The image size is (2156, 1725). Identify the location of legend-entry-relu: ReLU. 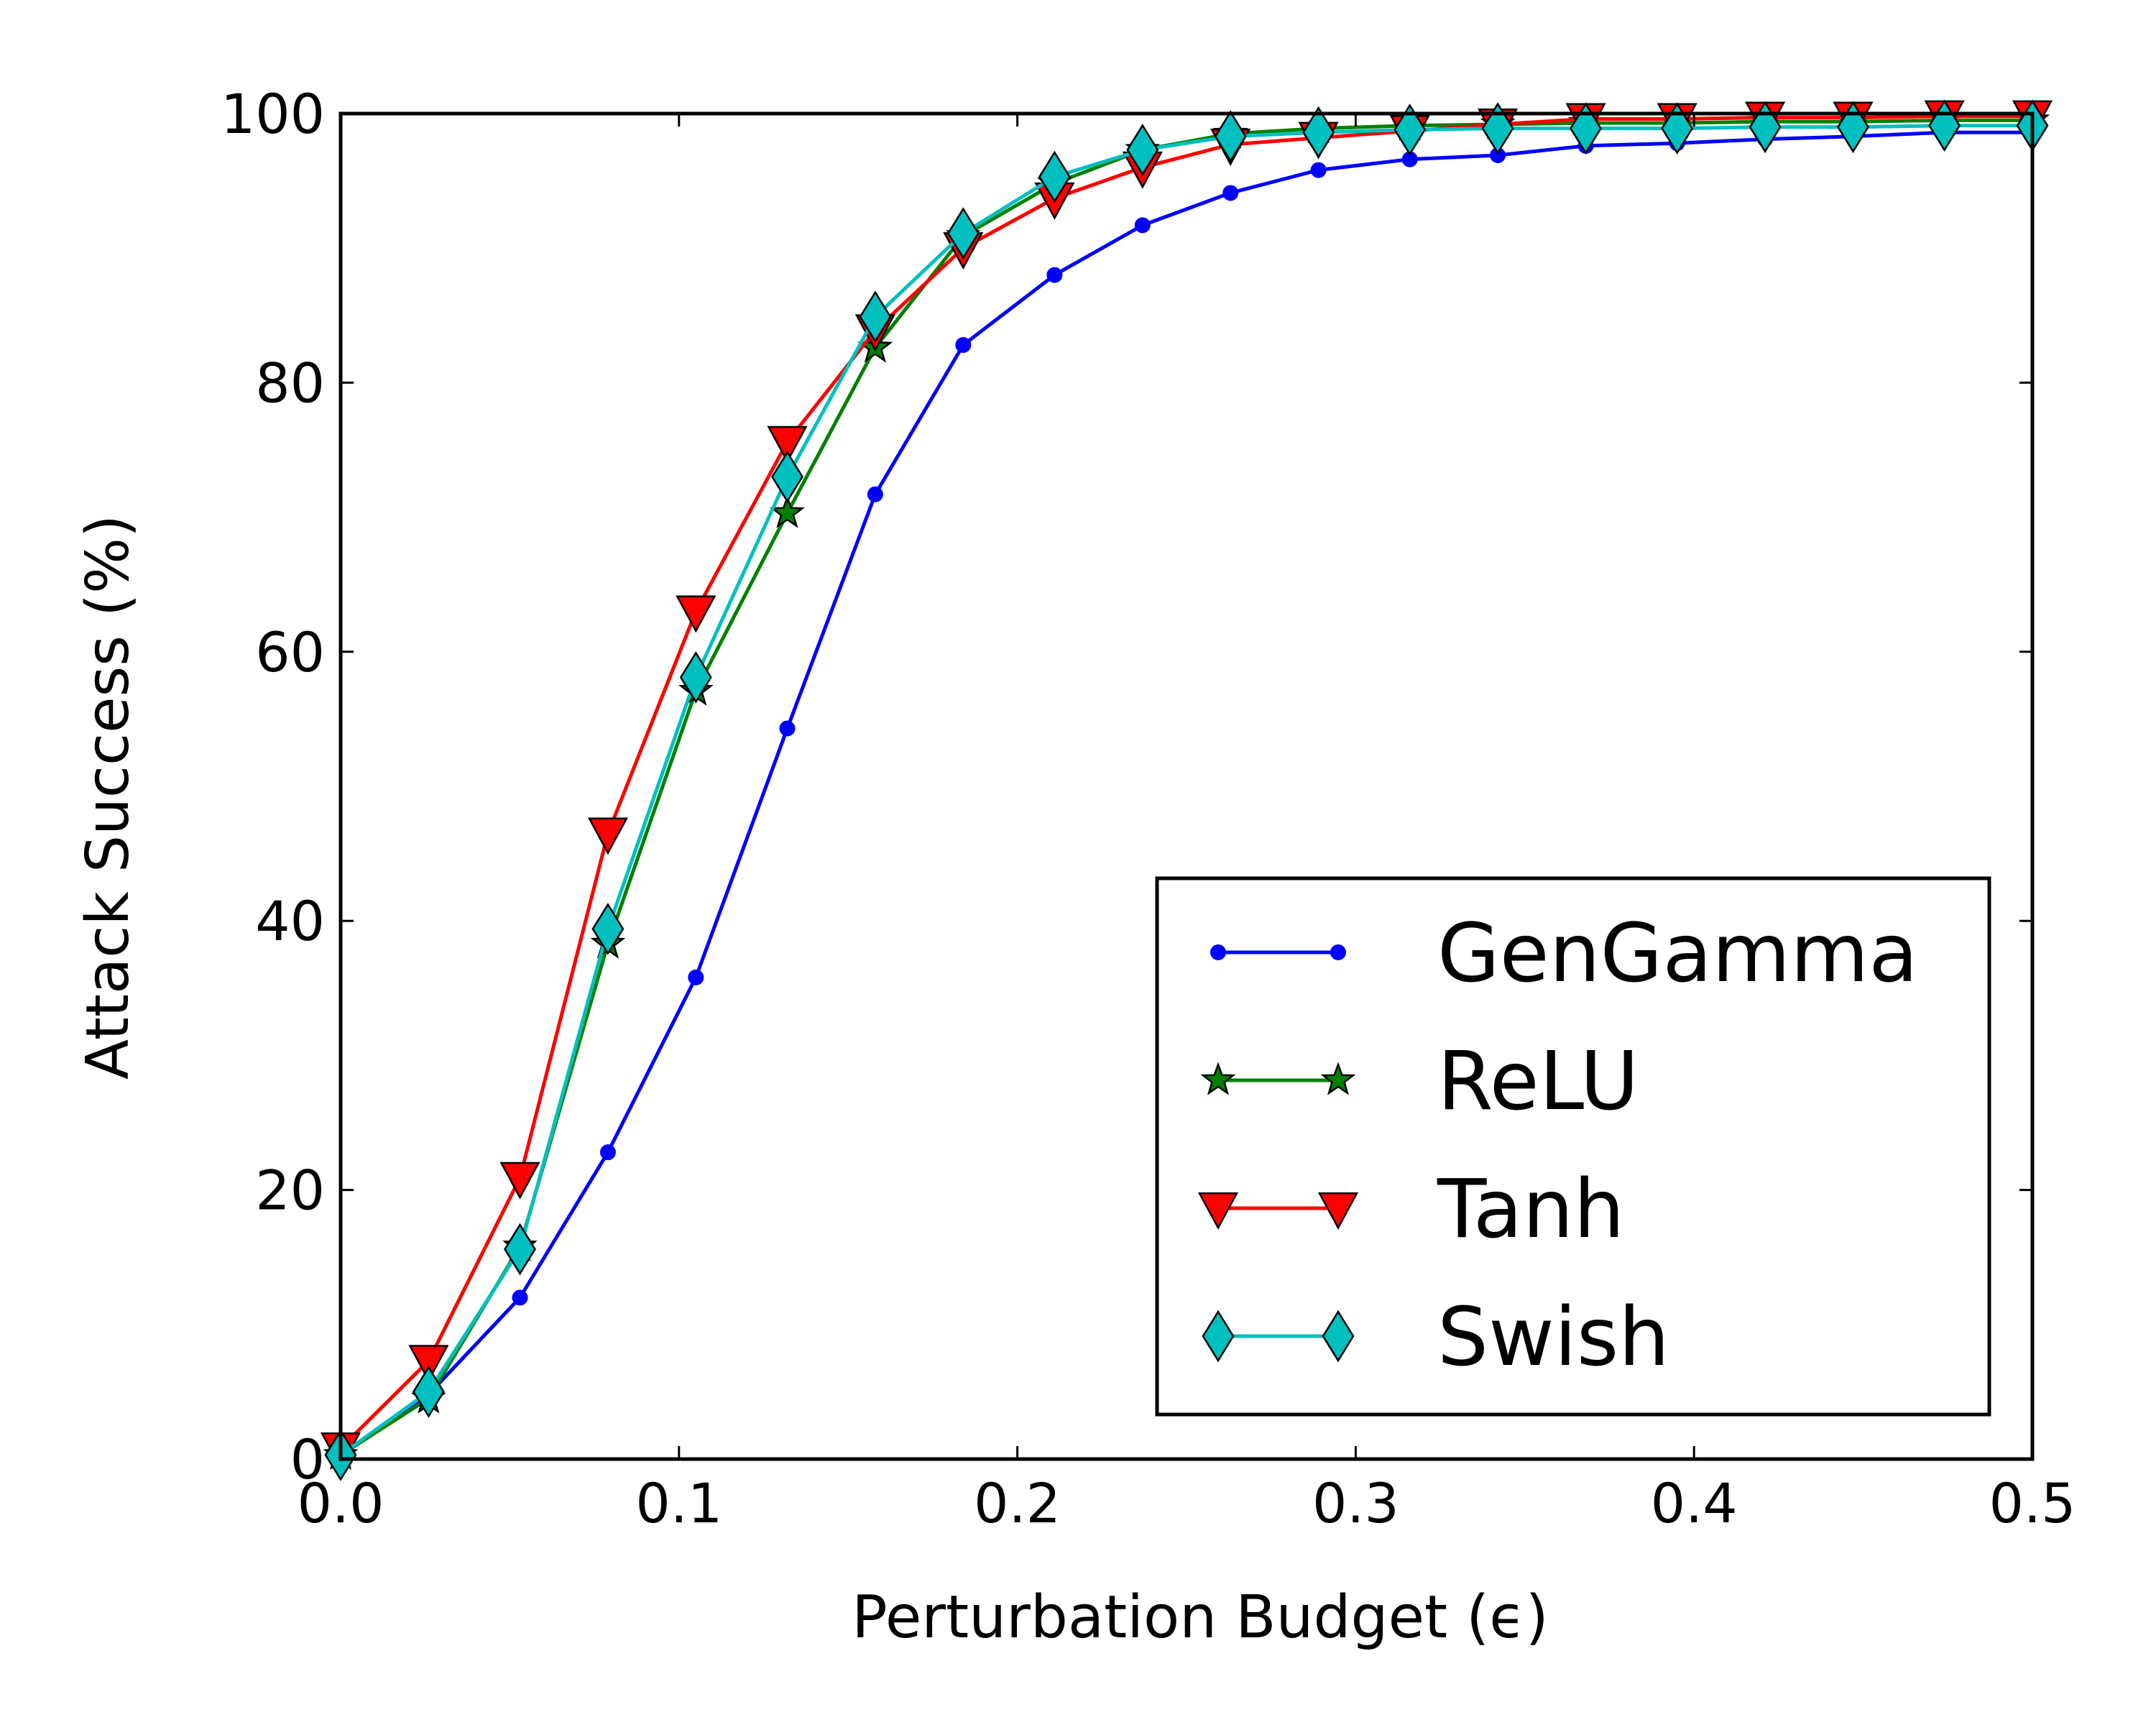
(1419, 1081).